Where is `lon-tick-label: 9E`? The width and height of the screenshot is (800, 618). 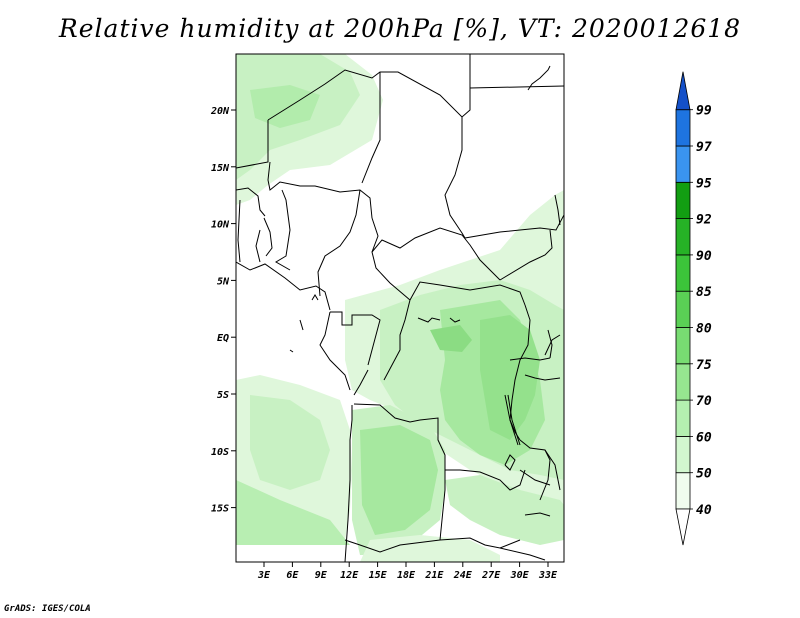 lon-tick-label: 9E is located at coordinates (321, 575).